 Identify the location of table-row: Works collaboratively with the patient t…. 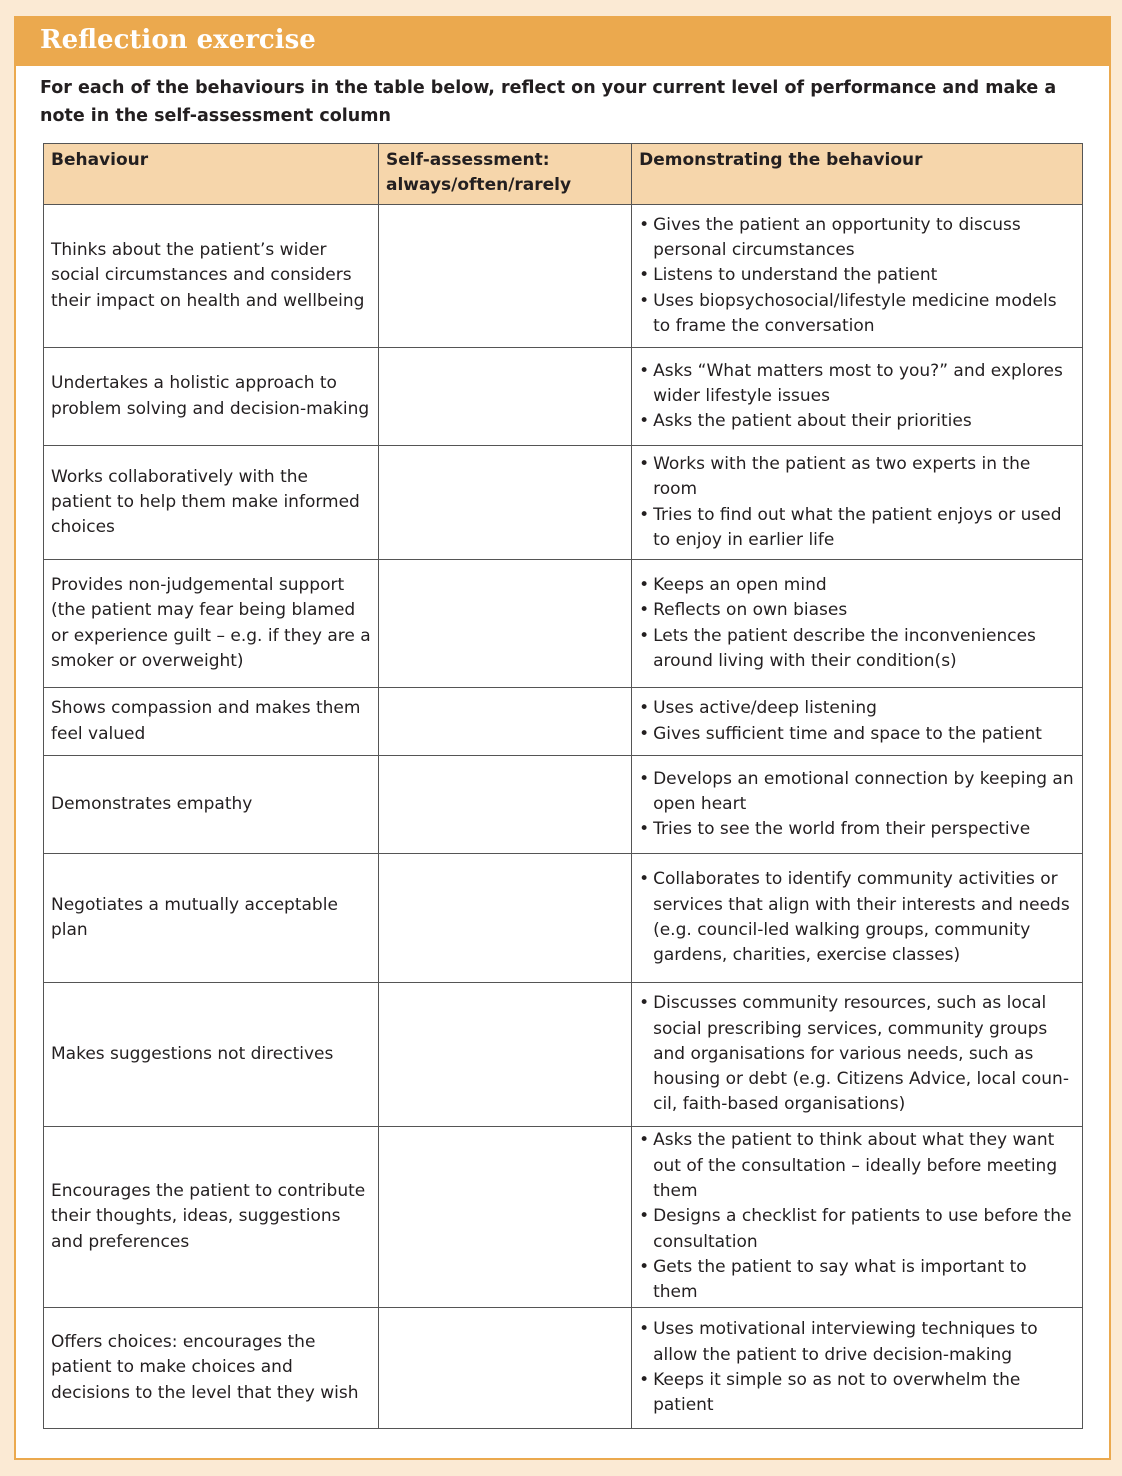
(563, 502).